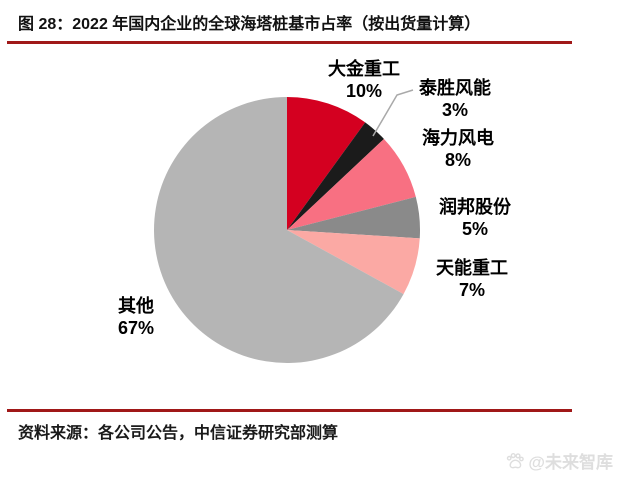  I want to click on pie-slice-taisheng, so click(335, 176).